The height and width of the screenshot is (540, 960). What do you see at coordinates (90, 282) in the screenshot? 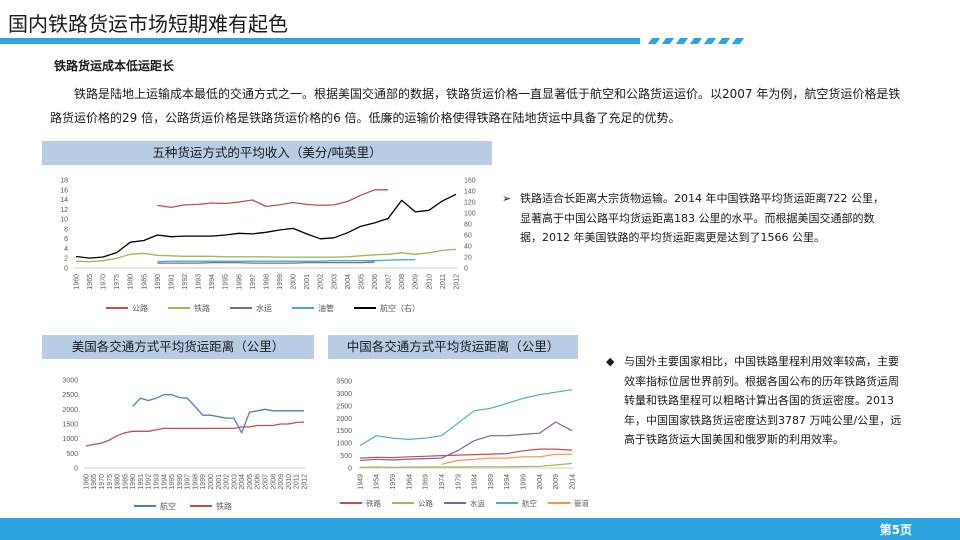
I see `x-tick-label: 1965` at bounding box center [90, 282].